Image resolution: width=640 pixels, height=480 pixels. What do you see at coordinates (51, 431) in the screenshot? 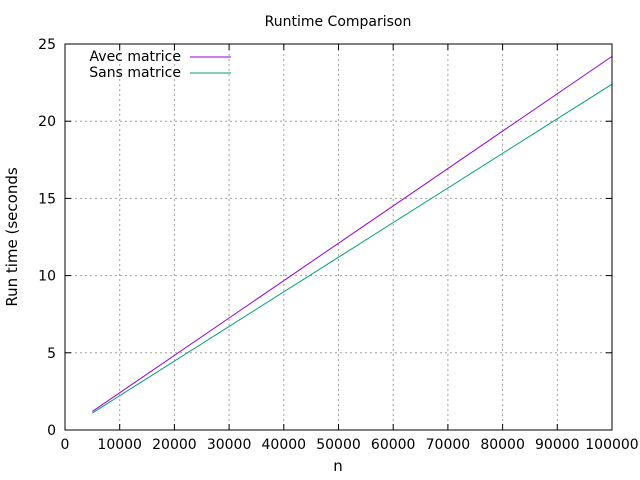
I see `y-tick-label: 0` at bounding box center [51, 431].